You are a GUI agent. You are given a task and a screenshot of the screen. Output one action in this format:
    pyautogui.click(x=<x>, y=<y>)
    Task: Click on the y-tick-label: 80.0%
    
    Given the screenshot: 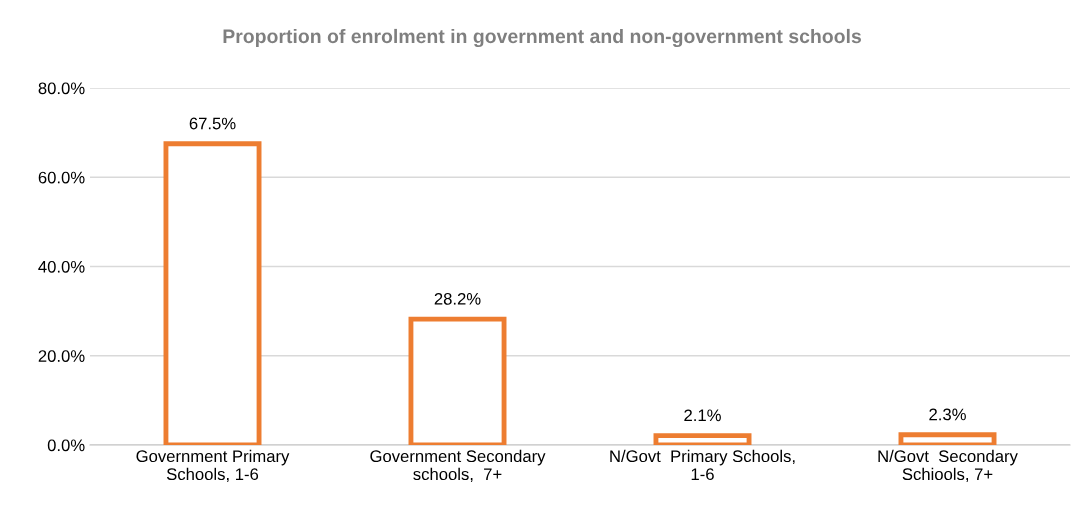 What is the action you would take?
    pyautogui.click(x=61, y=88)
    